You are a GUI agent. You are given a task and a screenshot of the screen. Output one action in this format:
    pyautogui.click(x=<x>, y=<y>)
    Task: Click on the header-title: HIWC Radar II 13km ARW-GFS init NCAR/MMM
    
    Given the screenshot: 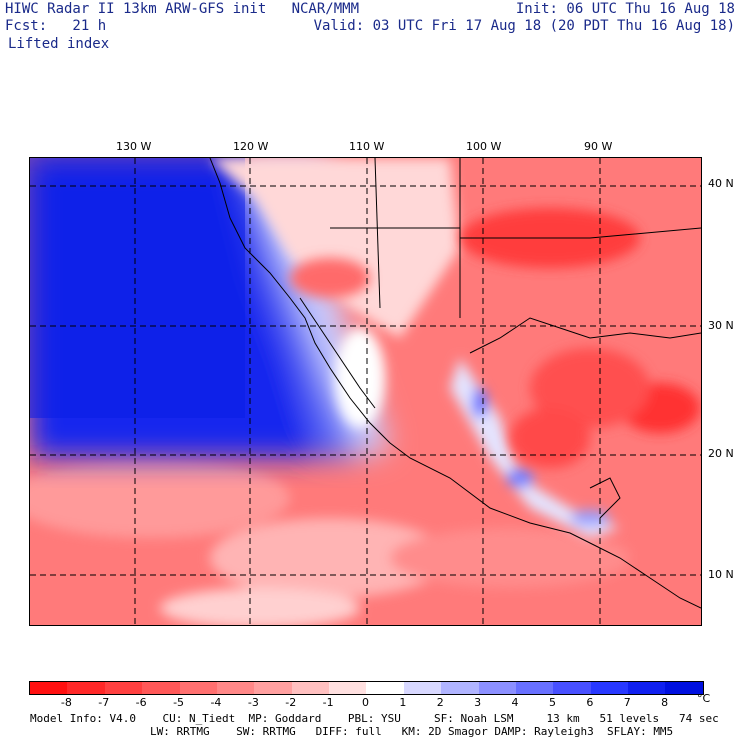 What is the action you would take?
    pyautogui.click(x=182, y=9)
    